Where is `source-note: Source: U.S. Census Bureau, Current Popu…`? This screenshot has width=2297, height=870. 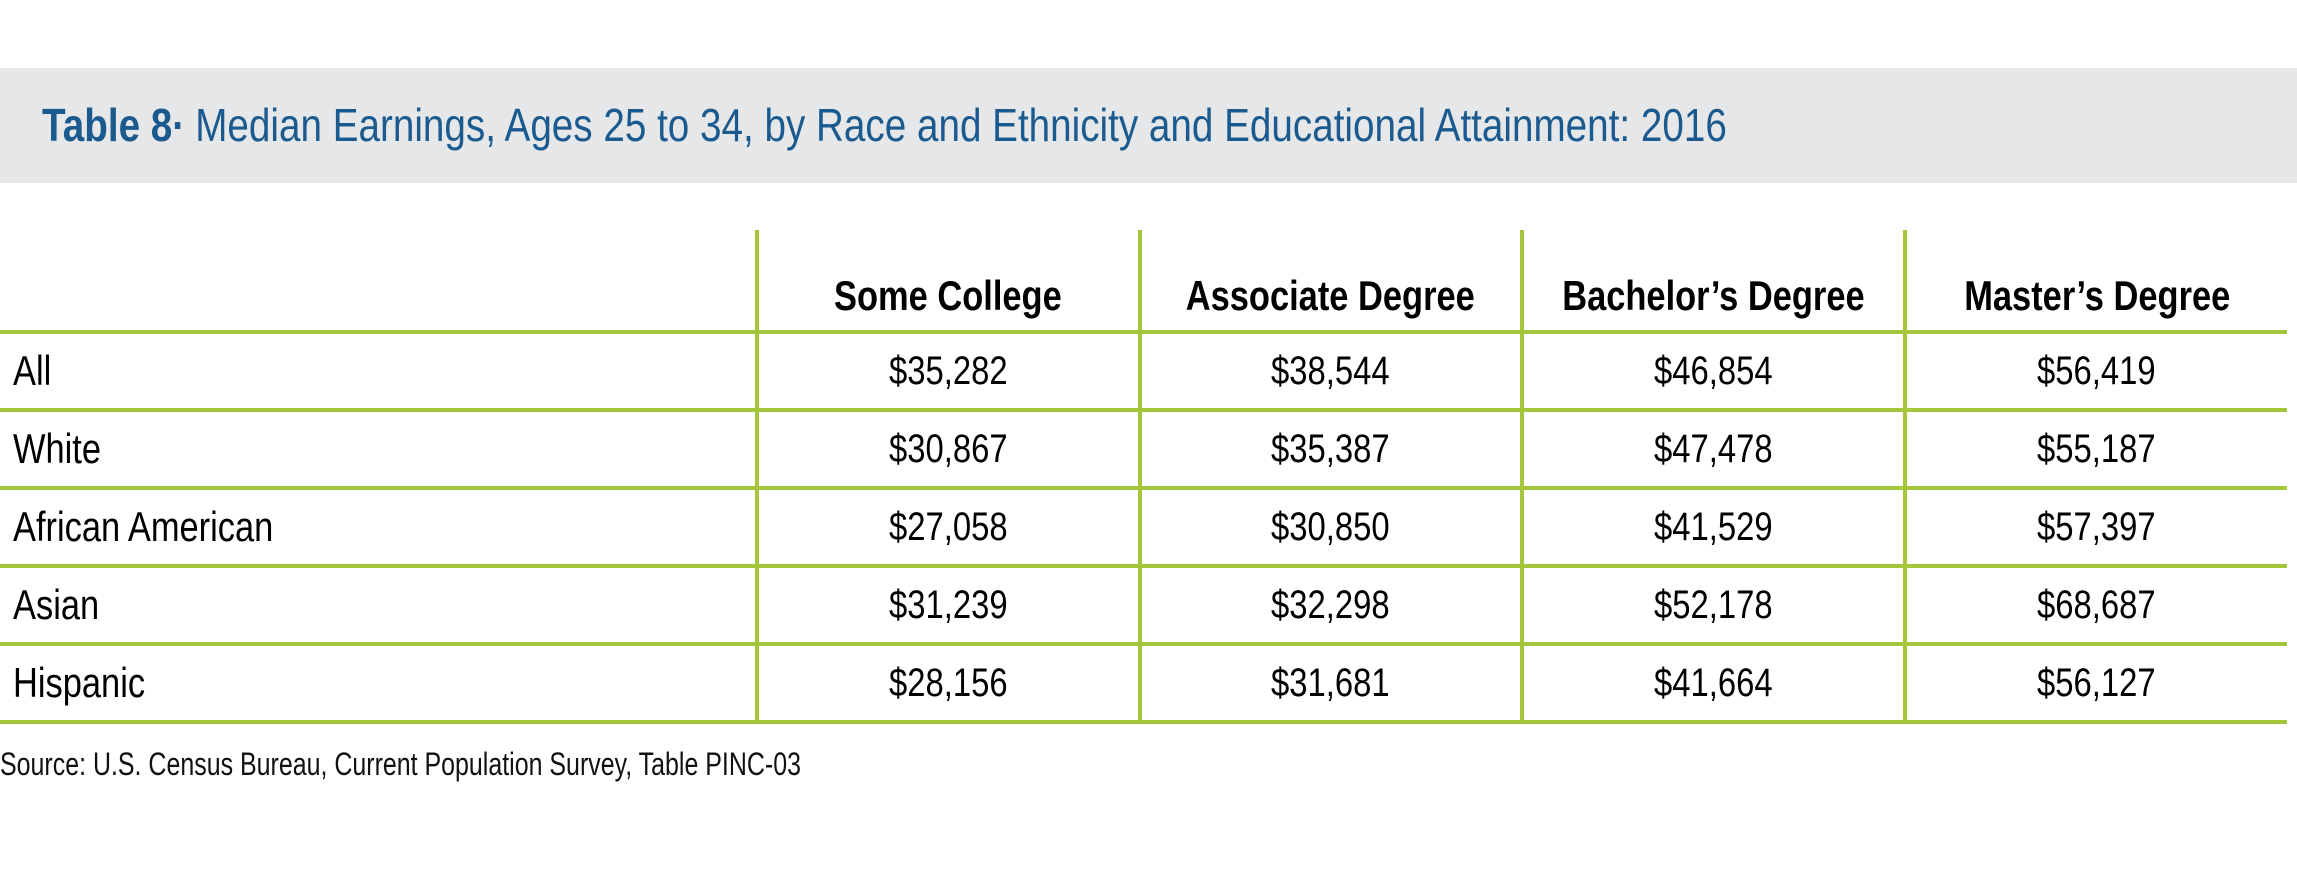 source-note: Source: U.S. Census Bureau, Current Popu… is located at coordinates (400, 764).